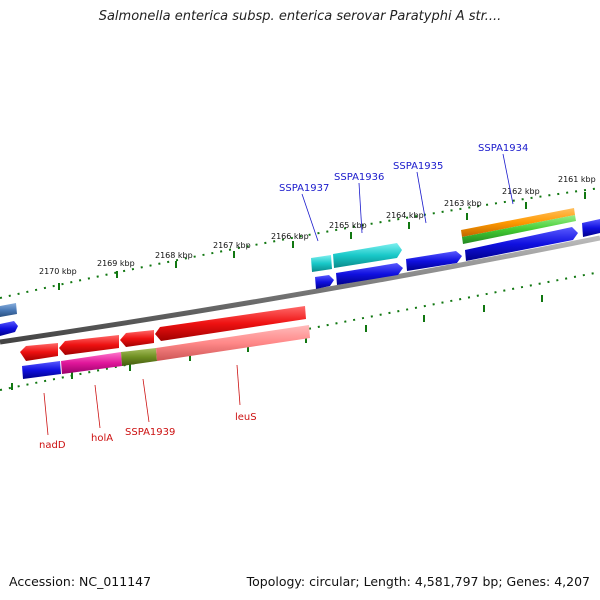 The width and height of the screenshot is (600, 600). What do you see at coordinates (233, 343) in the screenshot?
I see `gene-band-pink` at bounding box center [233, 343].